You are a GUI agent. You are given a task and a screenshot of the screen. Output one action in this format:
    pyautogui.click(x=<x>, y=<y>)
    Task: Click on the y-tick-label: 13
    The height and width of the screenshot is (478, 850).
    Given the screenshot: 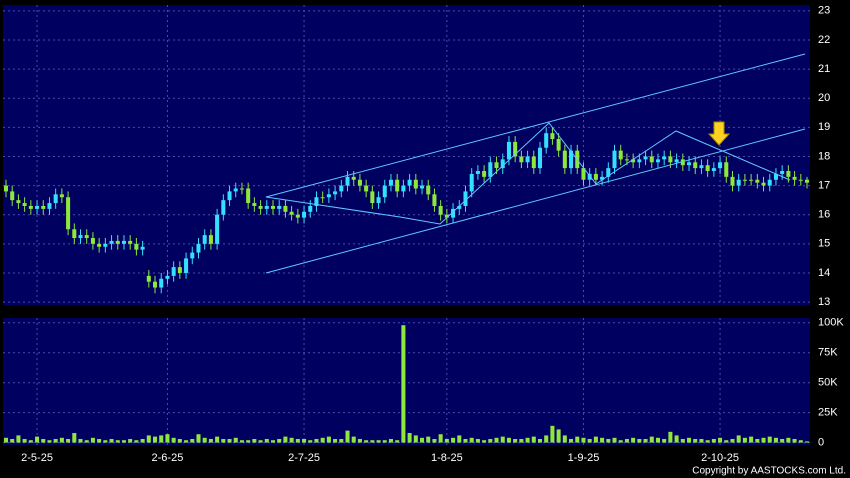 What is the action you would take?
    pyautogui.click(x=824, y=302)
    